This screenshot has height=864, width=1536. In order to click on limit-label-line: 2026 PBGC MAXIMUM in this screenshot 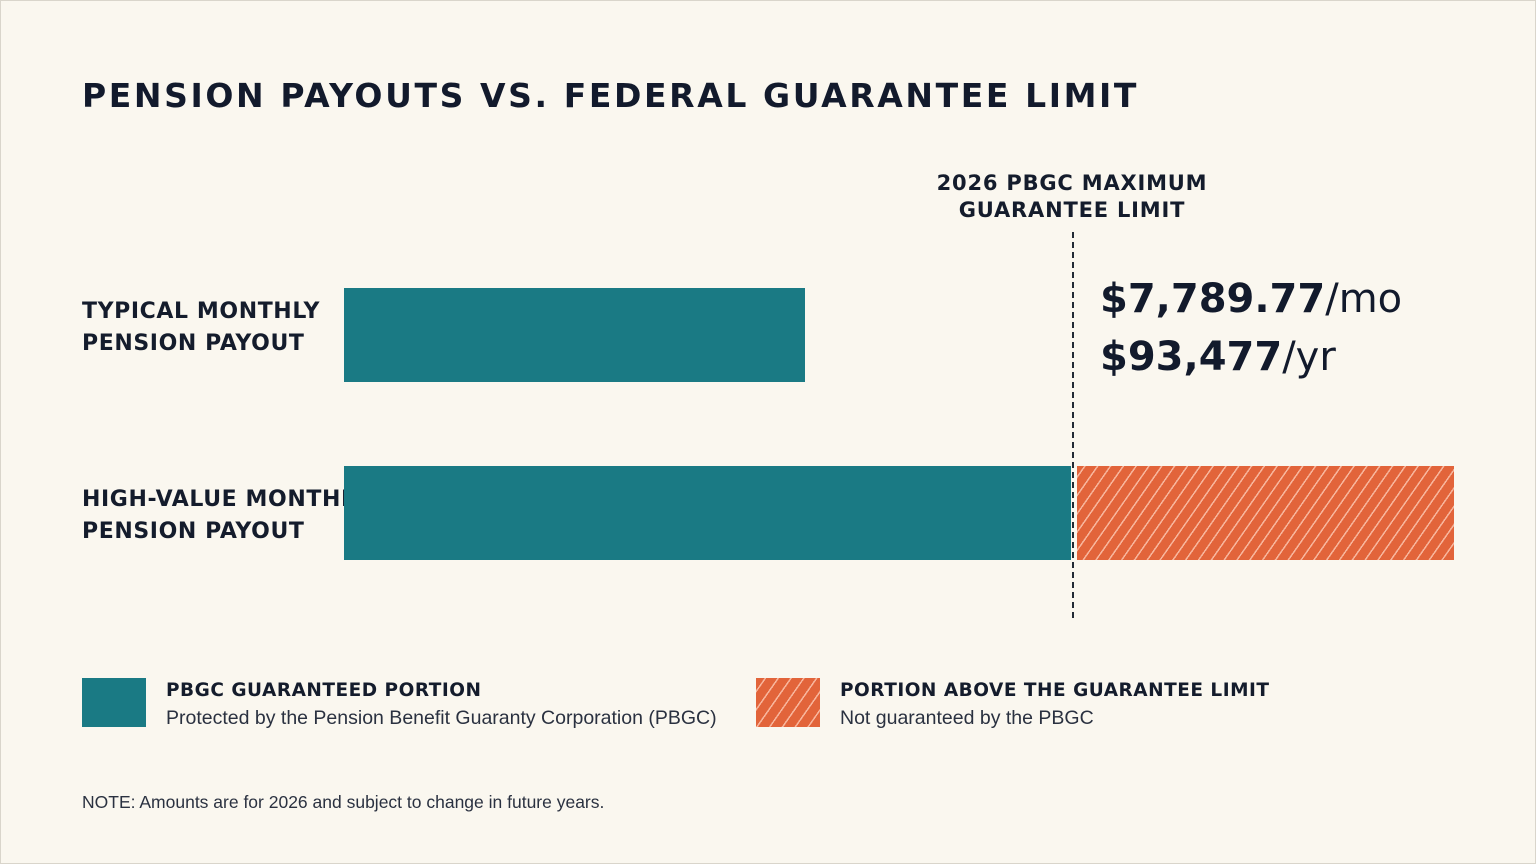, I will do `click(1072, 183)`.